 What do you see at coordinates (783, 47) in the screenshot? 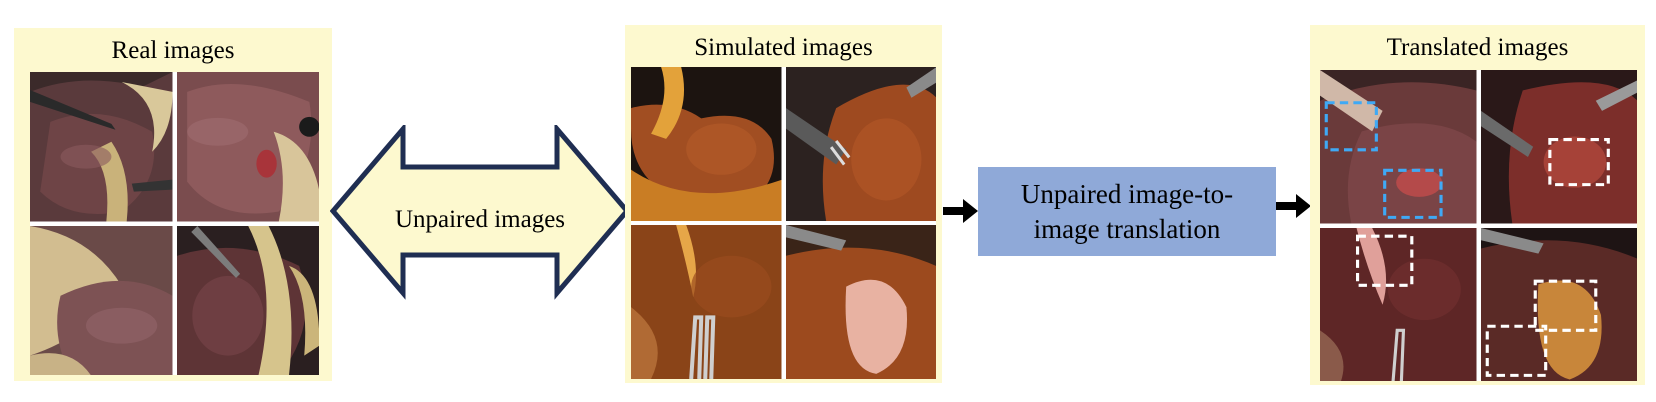
I see `simulated-images-title: Simulated images` at bounding box center [783, 47].